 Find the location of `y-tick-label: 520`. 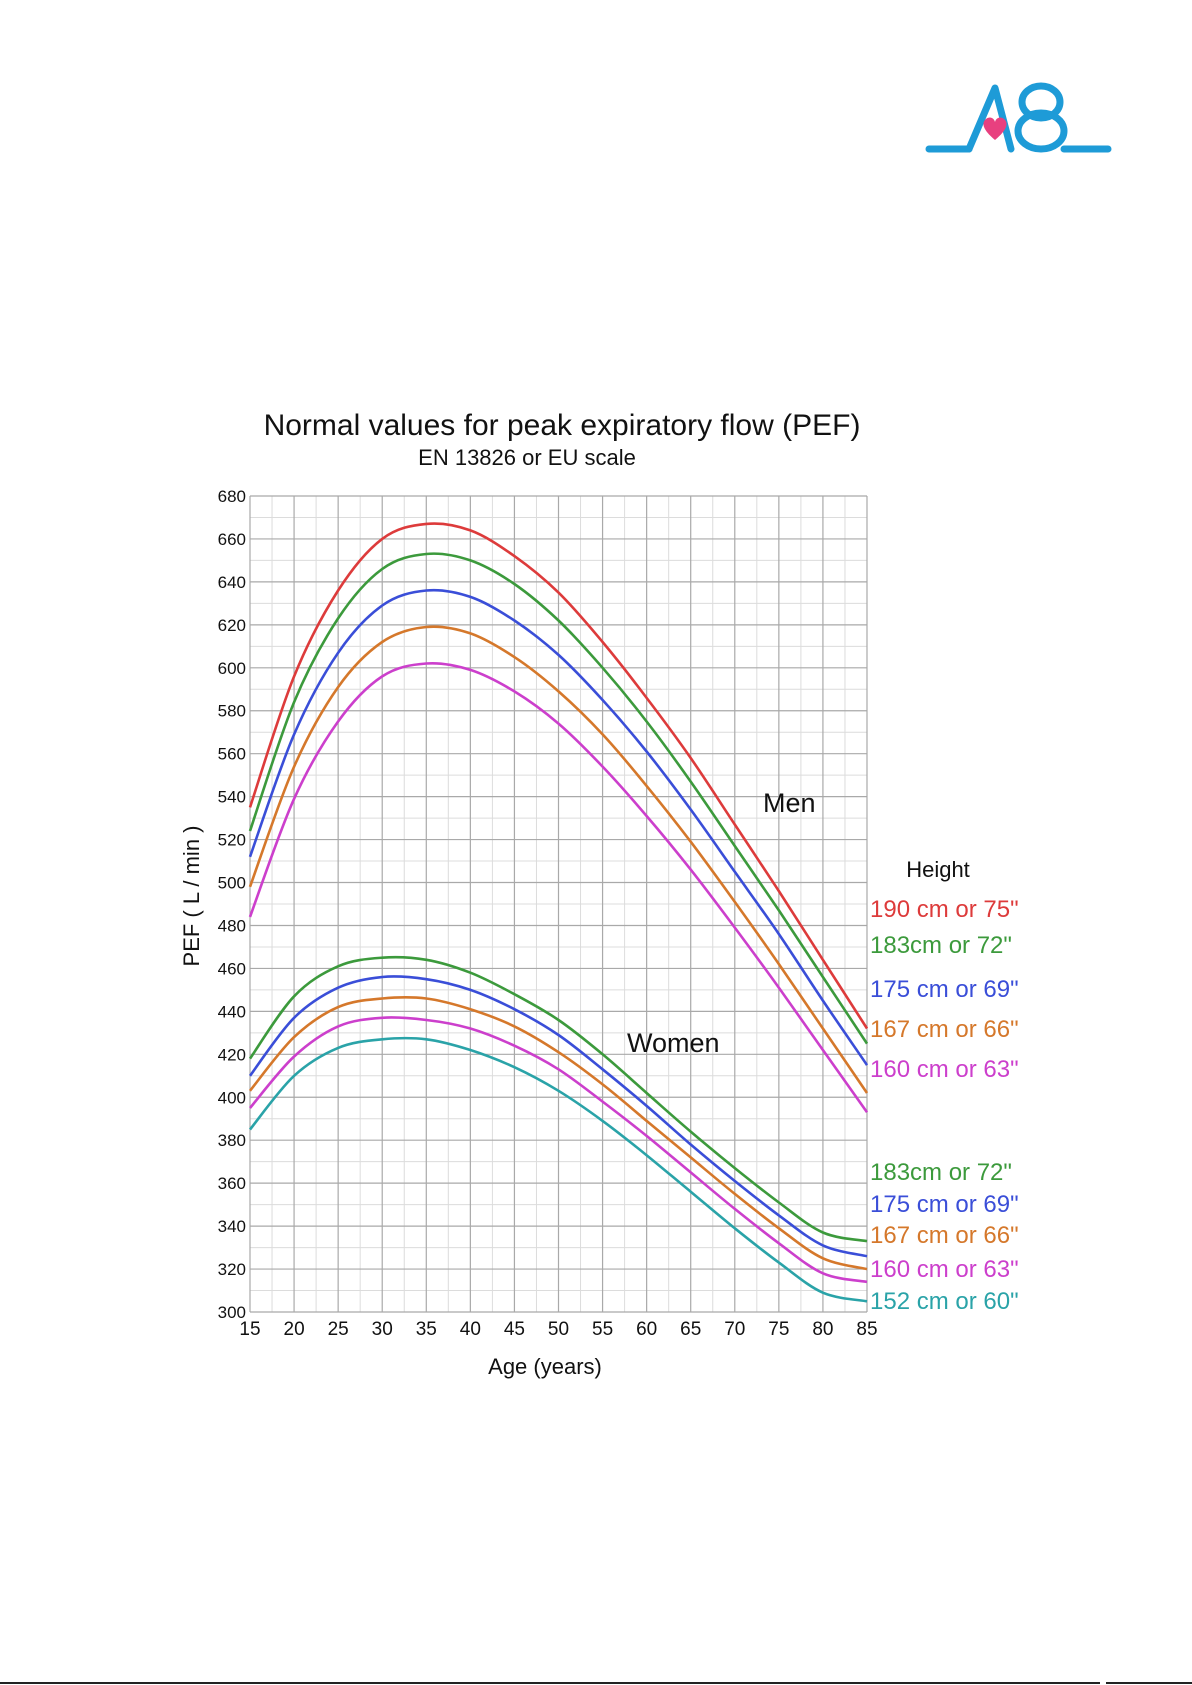

y-tick-label: 520 is located at coordinates (232, 840).